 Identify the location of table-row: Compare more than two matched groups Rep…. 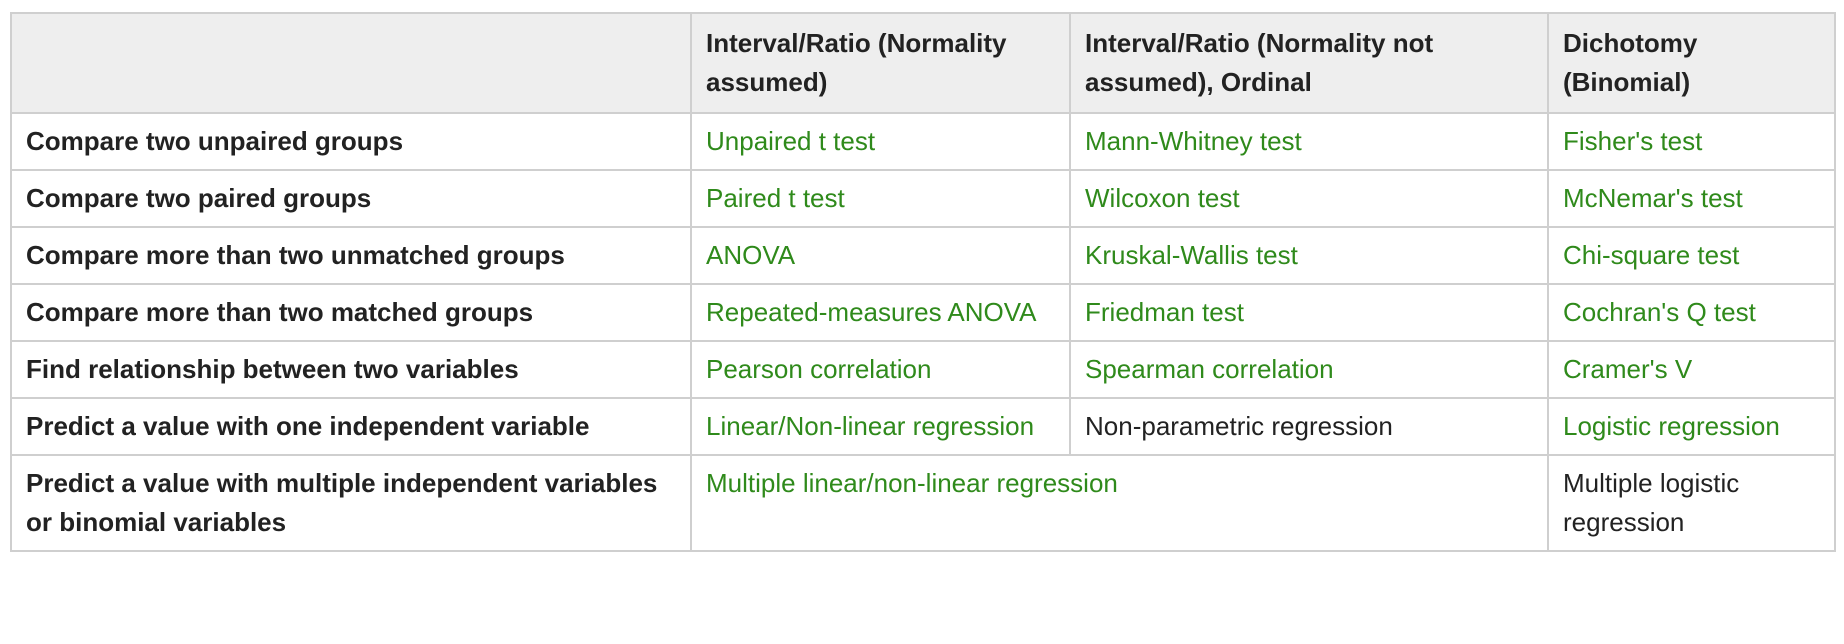
(923, 312).